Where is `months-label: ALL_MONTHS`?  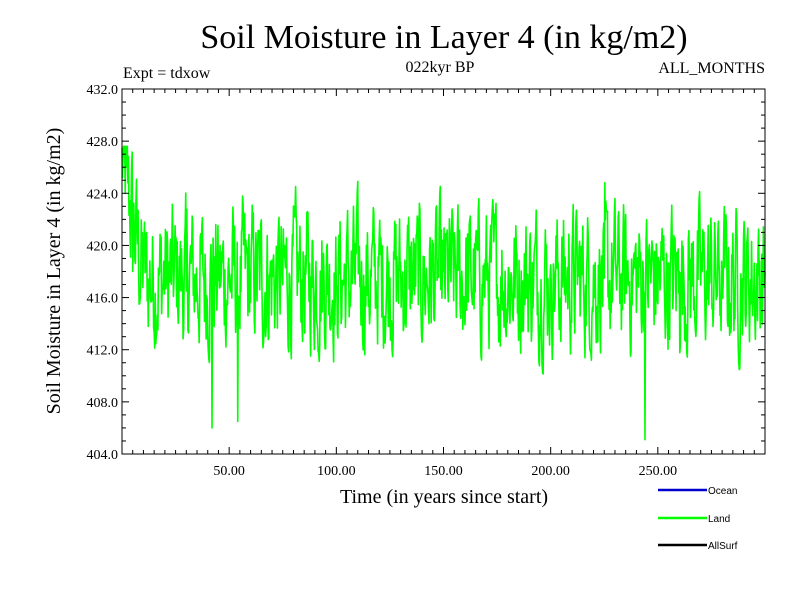 months-label: ALL_MONTHS is located at coordinates (711, 68).